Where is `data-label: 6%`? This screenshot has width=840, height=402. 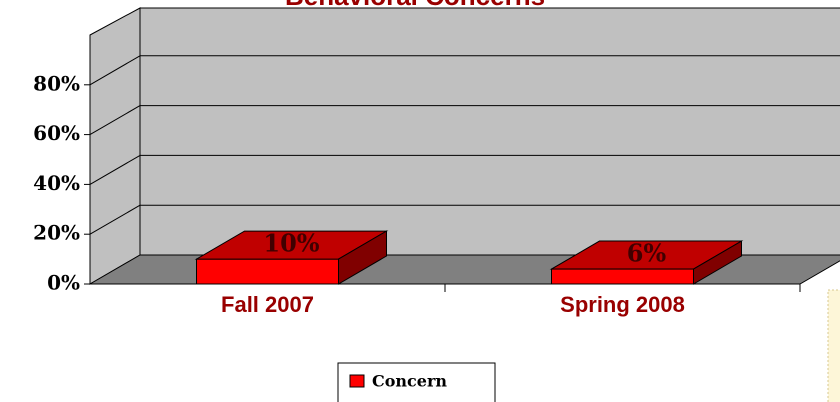
data-label: 6% is located at coordinates (647, 253).